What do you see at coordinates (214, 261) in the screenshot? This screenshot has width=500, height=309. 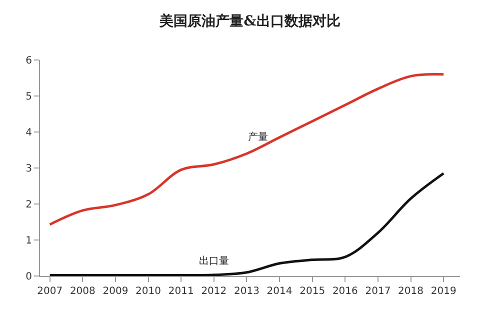 I see `series-label: 出口量` at bounding box center [214, 261].